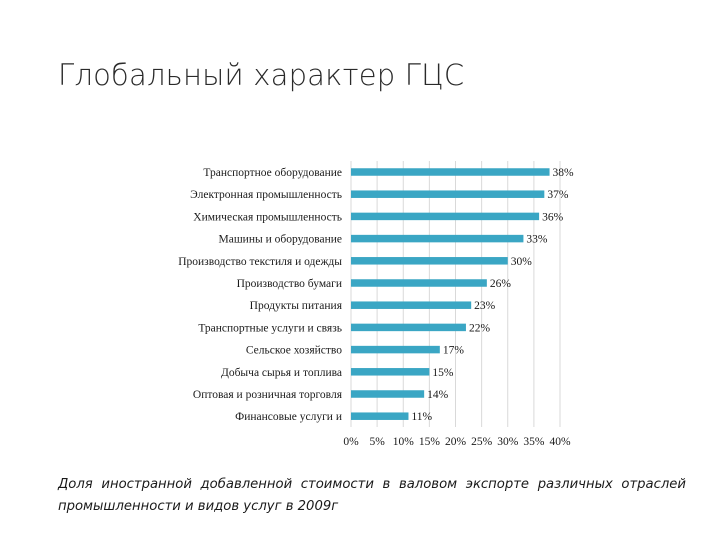 Image resolution: width=720 pixels, height=540 pixels. What do you see at coordinates (564, 173) in the screenshot?
I see `value-label: 38%` at bounding box center [564, 173].